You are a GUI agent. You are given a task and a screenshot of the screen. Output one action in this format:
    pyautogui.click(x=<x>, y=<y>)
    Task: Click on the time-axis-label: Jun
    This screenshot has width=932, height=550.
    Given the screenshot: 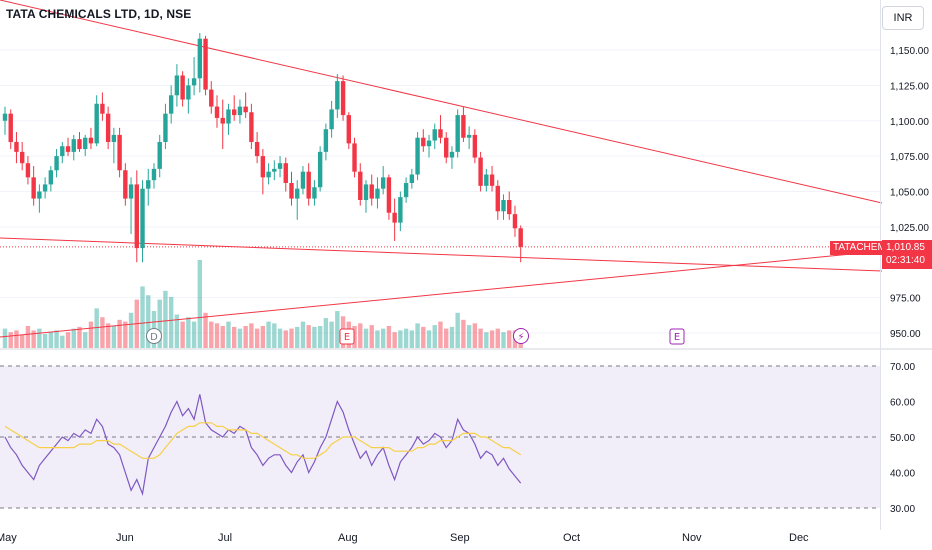 What is the action you would take?
    pyautogui.click(x=125, y=538)
    